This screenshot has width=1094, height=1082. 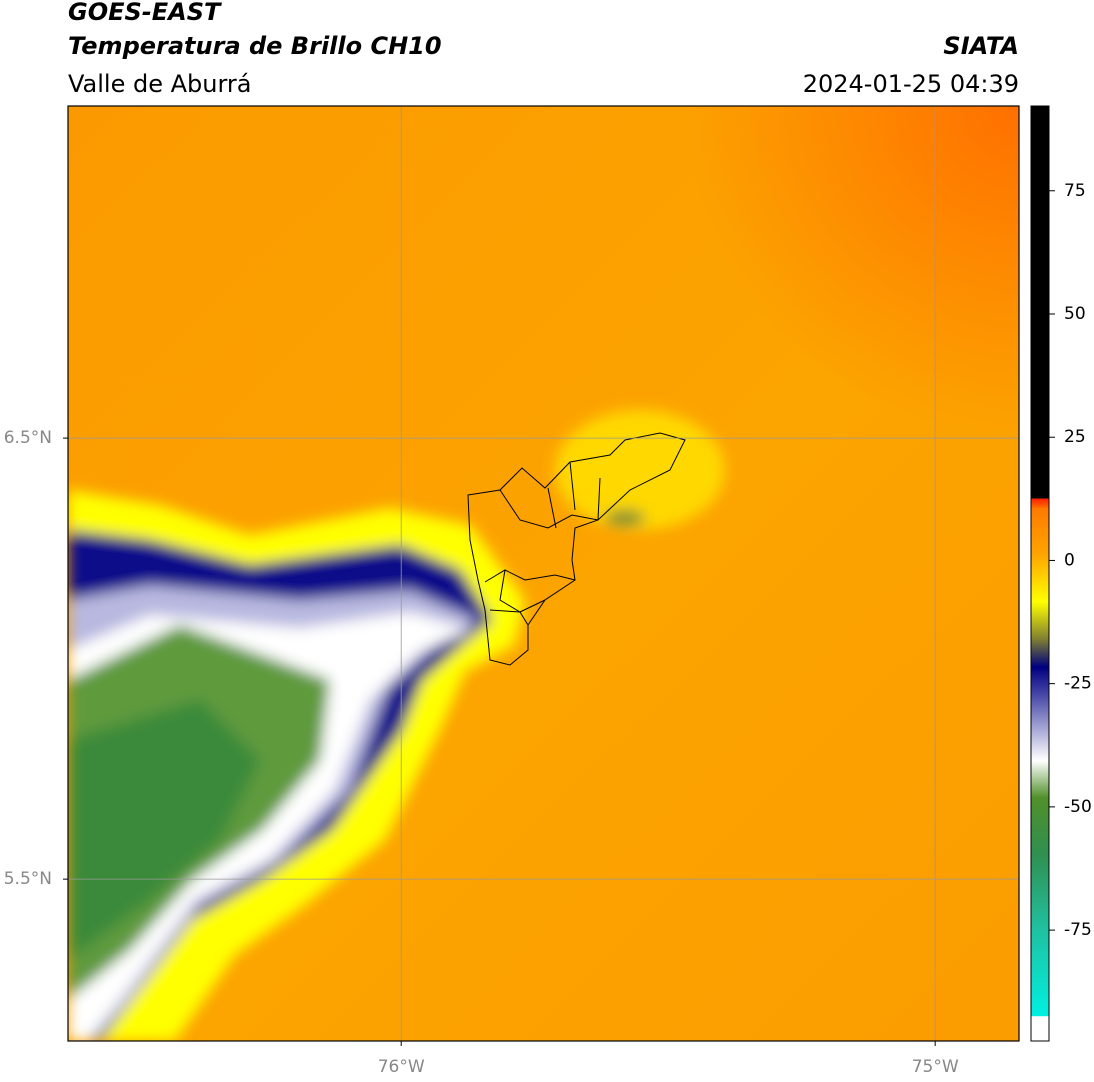 What do you see at coordinates (145, 13) in the screenshot?
I see `title: GOES-EAST` at bounding box center [145, 13].